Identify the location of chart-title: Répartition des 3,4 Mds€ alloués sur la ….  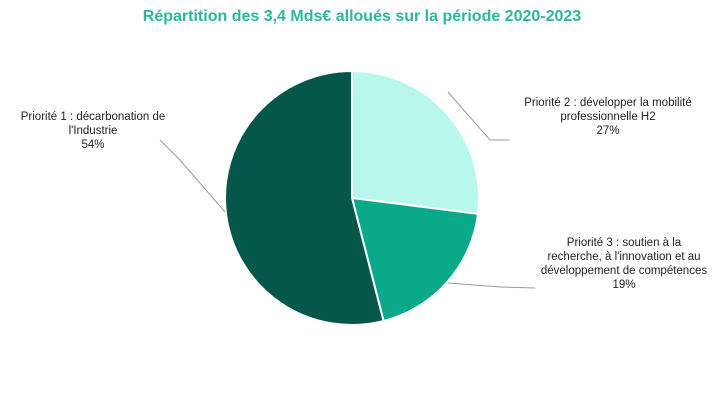
(362, 16).